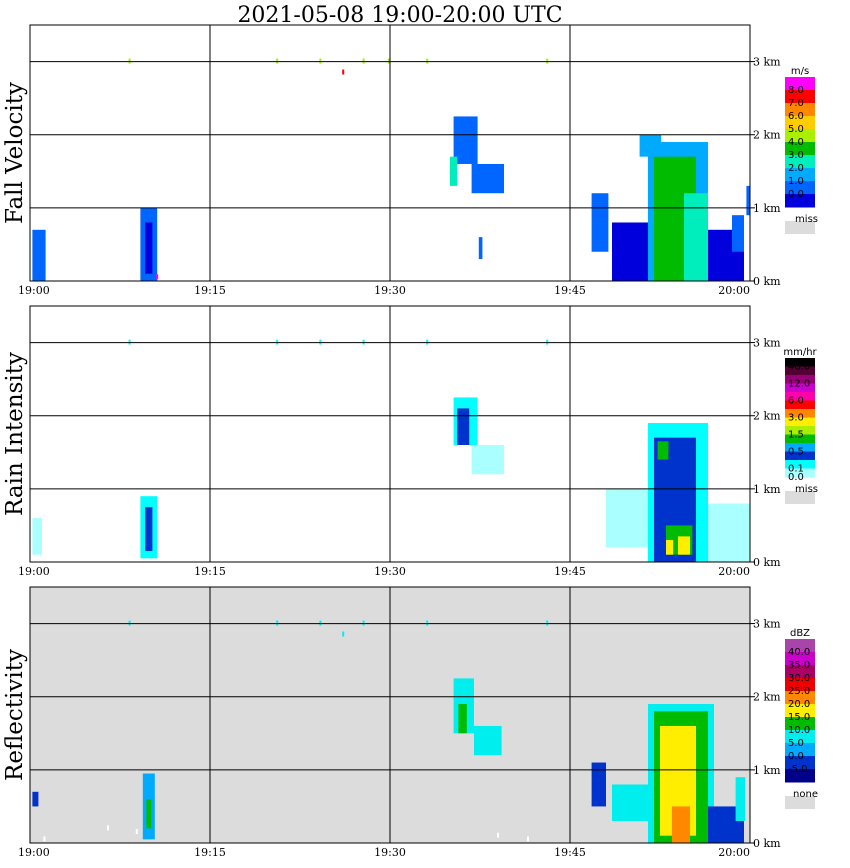  What do you see at coordinates (796, 452) in the screenshot?
I see `colorbar-label: 0.5` at bounding box center [796, 452].